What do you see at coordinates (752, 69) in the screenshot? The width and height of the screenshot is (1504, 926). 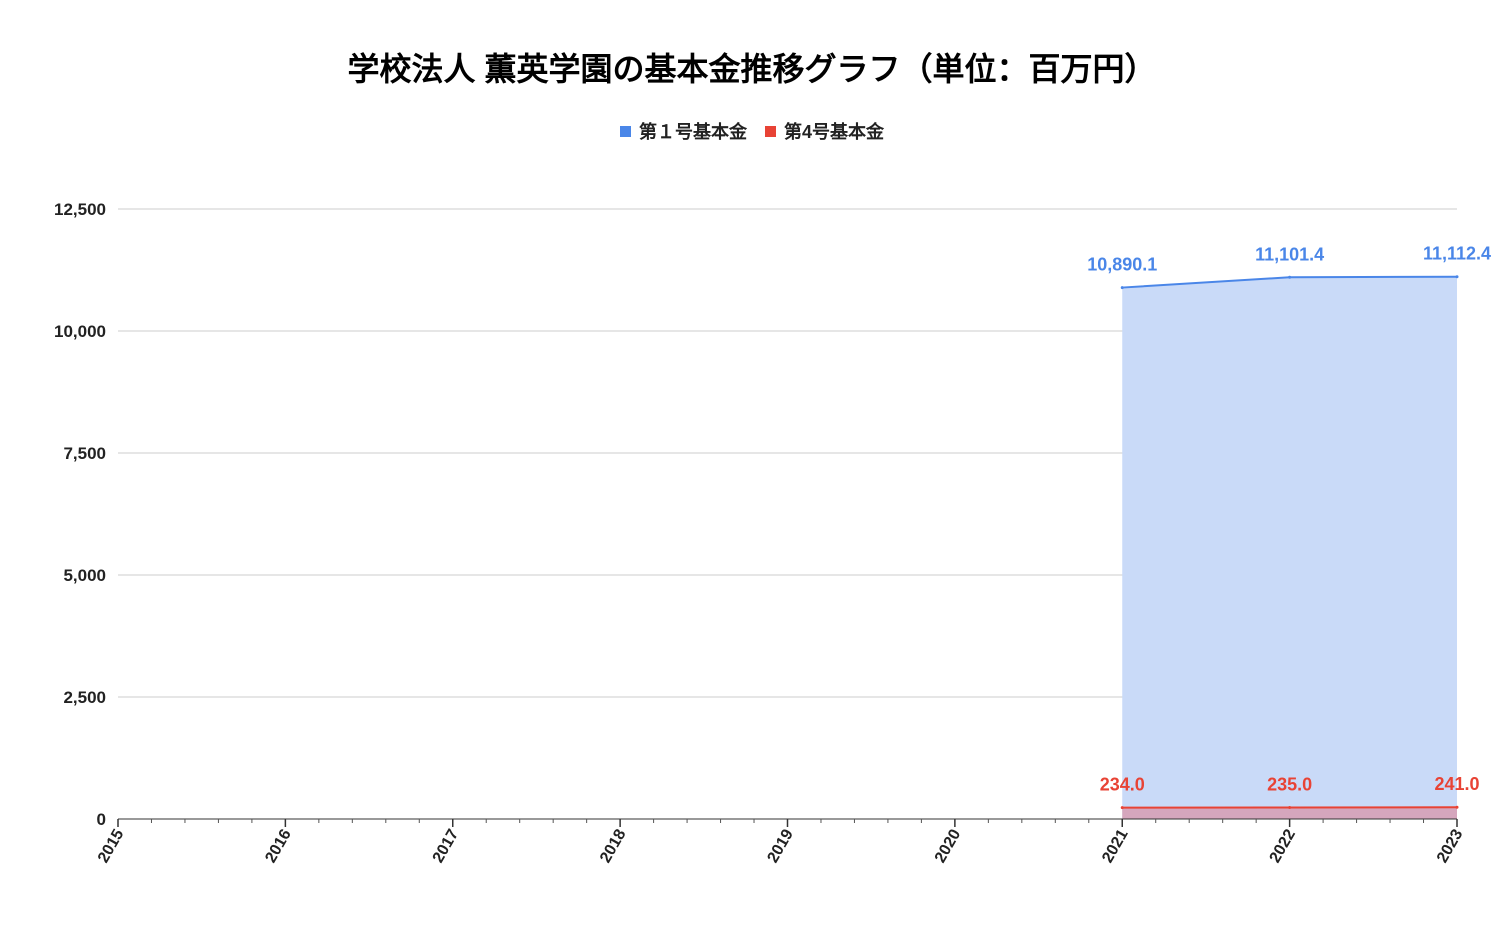 I see `chart-title: 学校法人 薫英学園の基本金推移グラフ（単位：百万円）` at bounding box center [752, 69].